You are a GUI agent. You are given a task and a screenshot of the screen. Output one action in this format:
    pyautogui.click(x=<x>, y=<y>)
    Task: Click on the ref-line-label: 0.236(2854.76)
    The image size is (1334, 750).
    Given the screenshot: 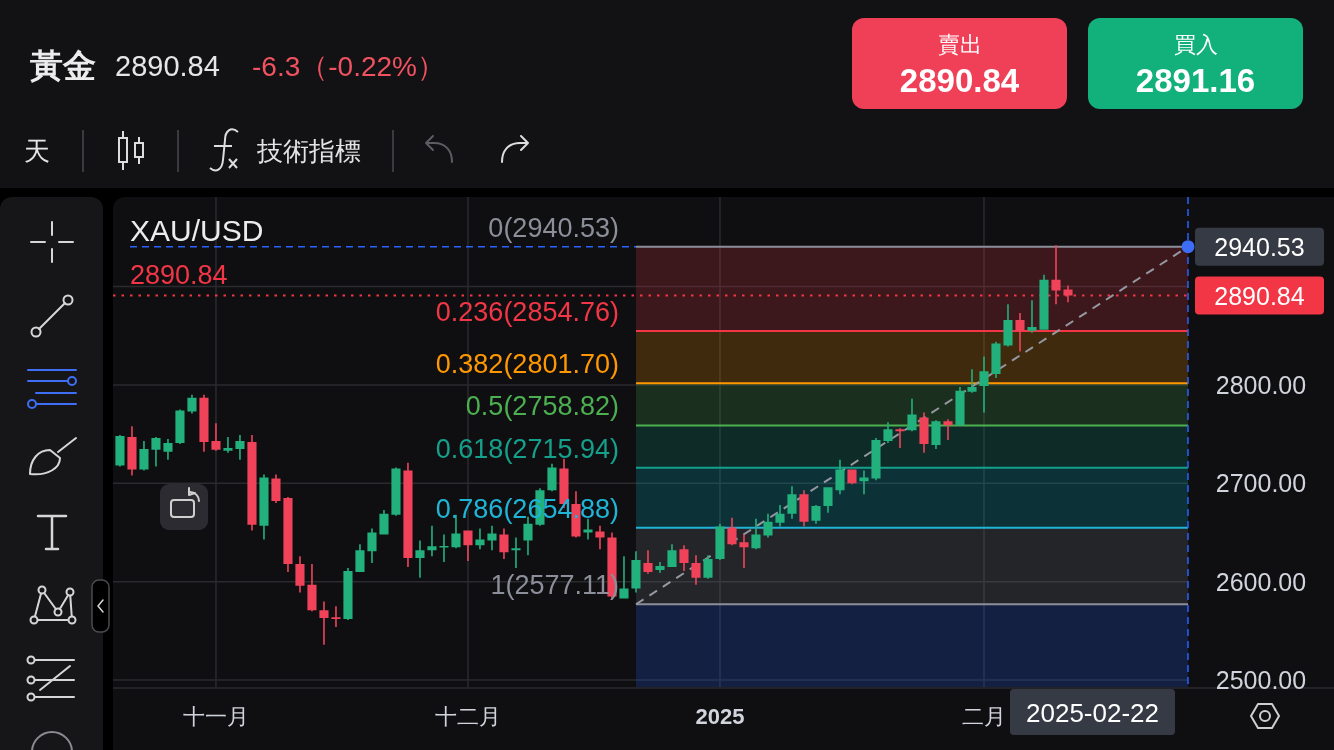 What is the action you would take?
    pyautogui.click(x=527, y=312)
    